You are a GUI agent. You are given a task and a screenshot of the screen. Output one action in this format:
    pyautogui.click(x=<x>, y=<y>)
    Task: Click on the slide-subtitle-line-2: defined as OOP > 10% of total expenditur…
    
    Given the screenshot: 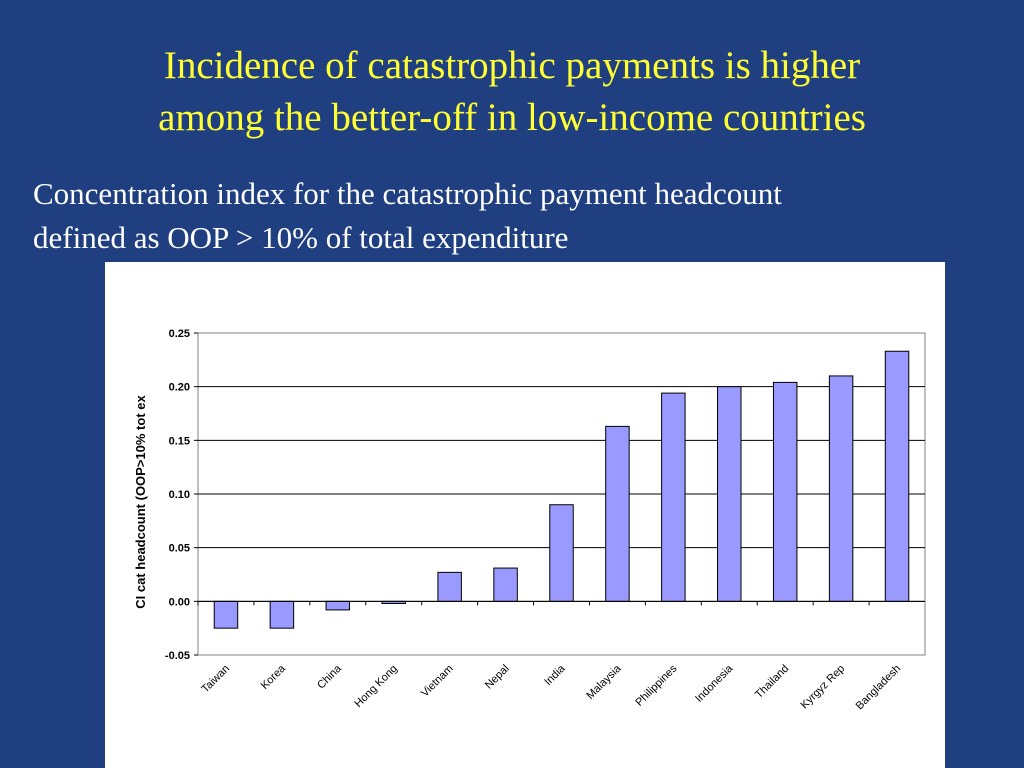 What is the action you would take?
    pyautogui.click(x=301, y=237)
    